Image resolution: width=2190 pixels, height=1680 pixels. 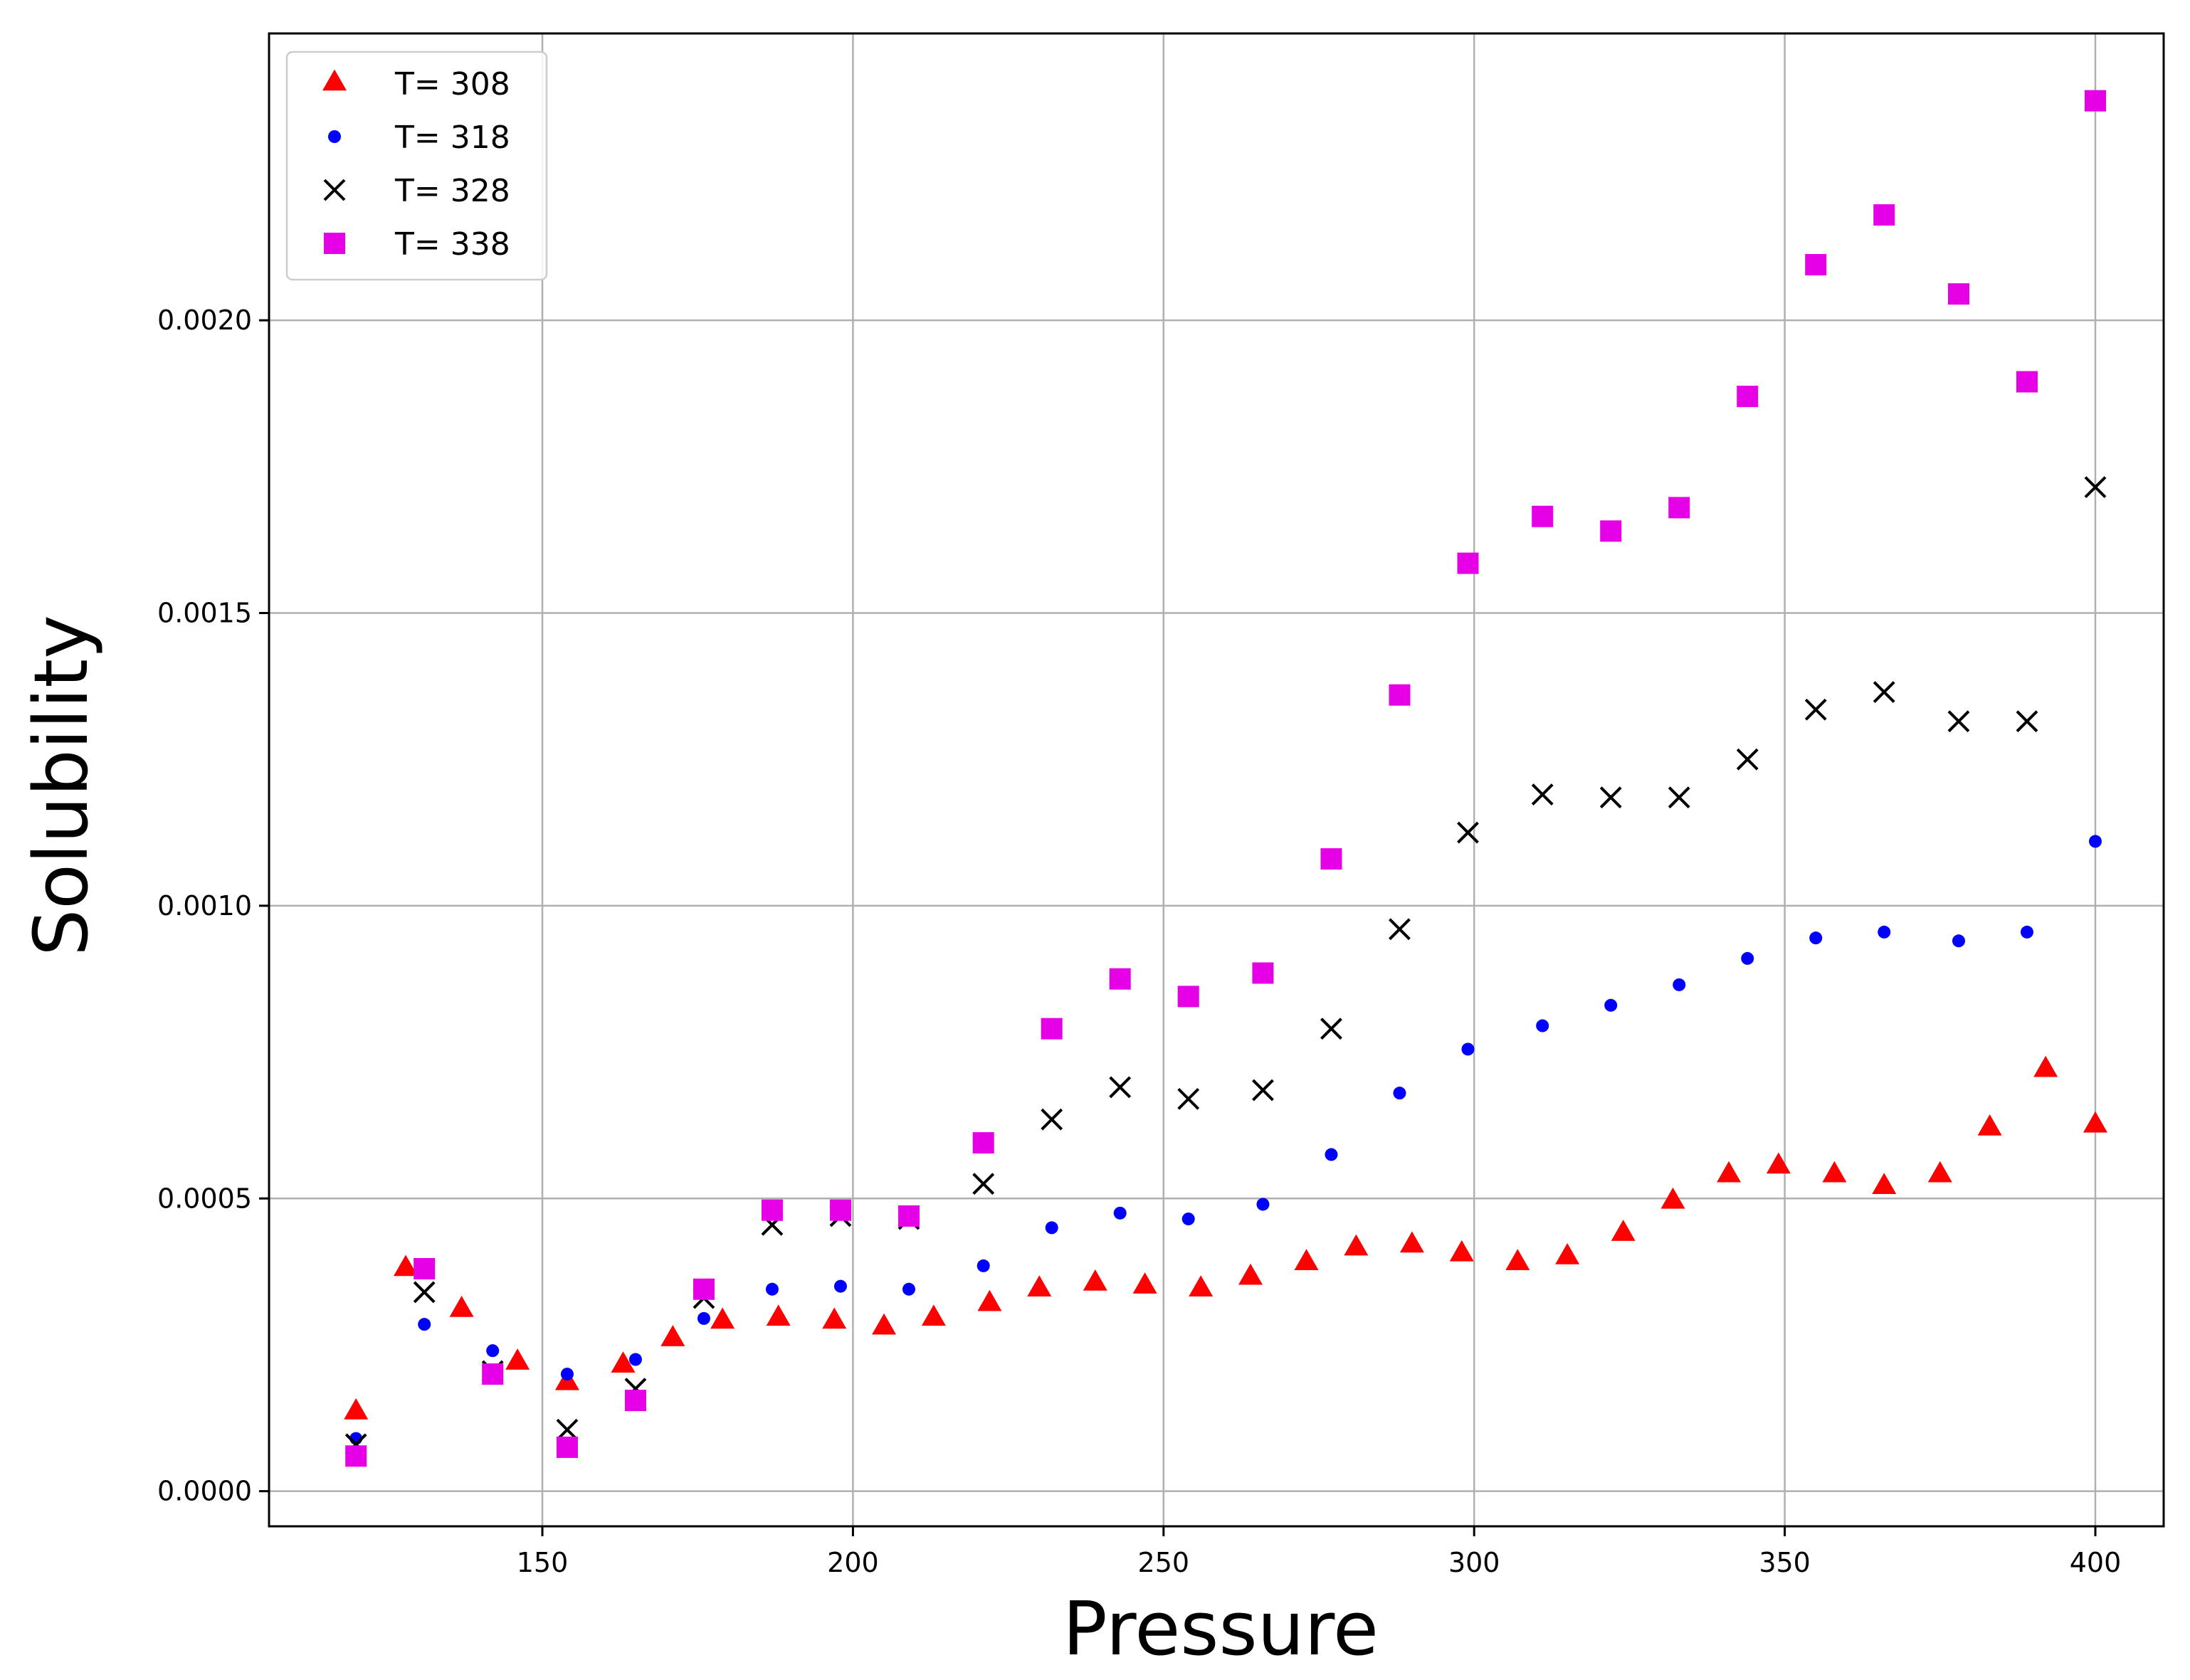 I want to click on y-tick-label: 0.0015, so click(x=204, y=613).